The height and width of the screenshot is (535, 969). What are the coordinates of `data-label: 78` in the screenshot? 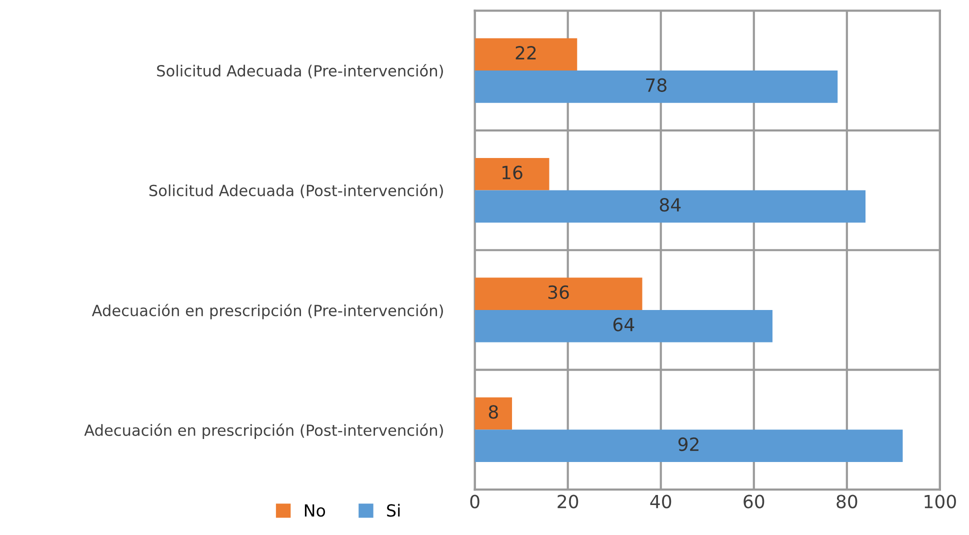 It's located at (656, 85).